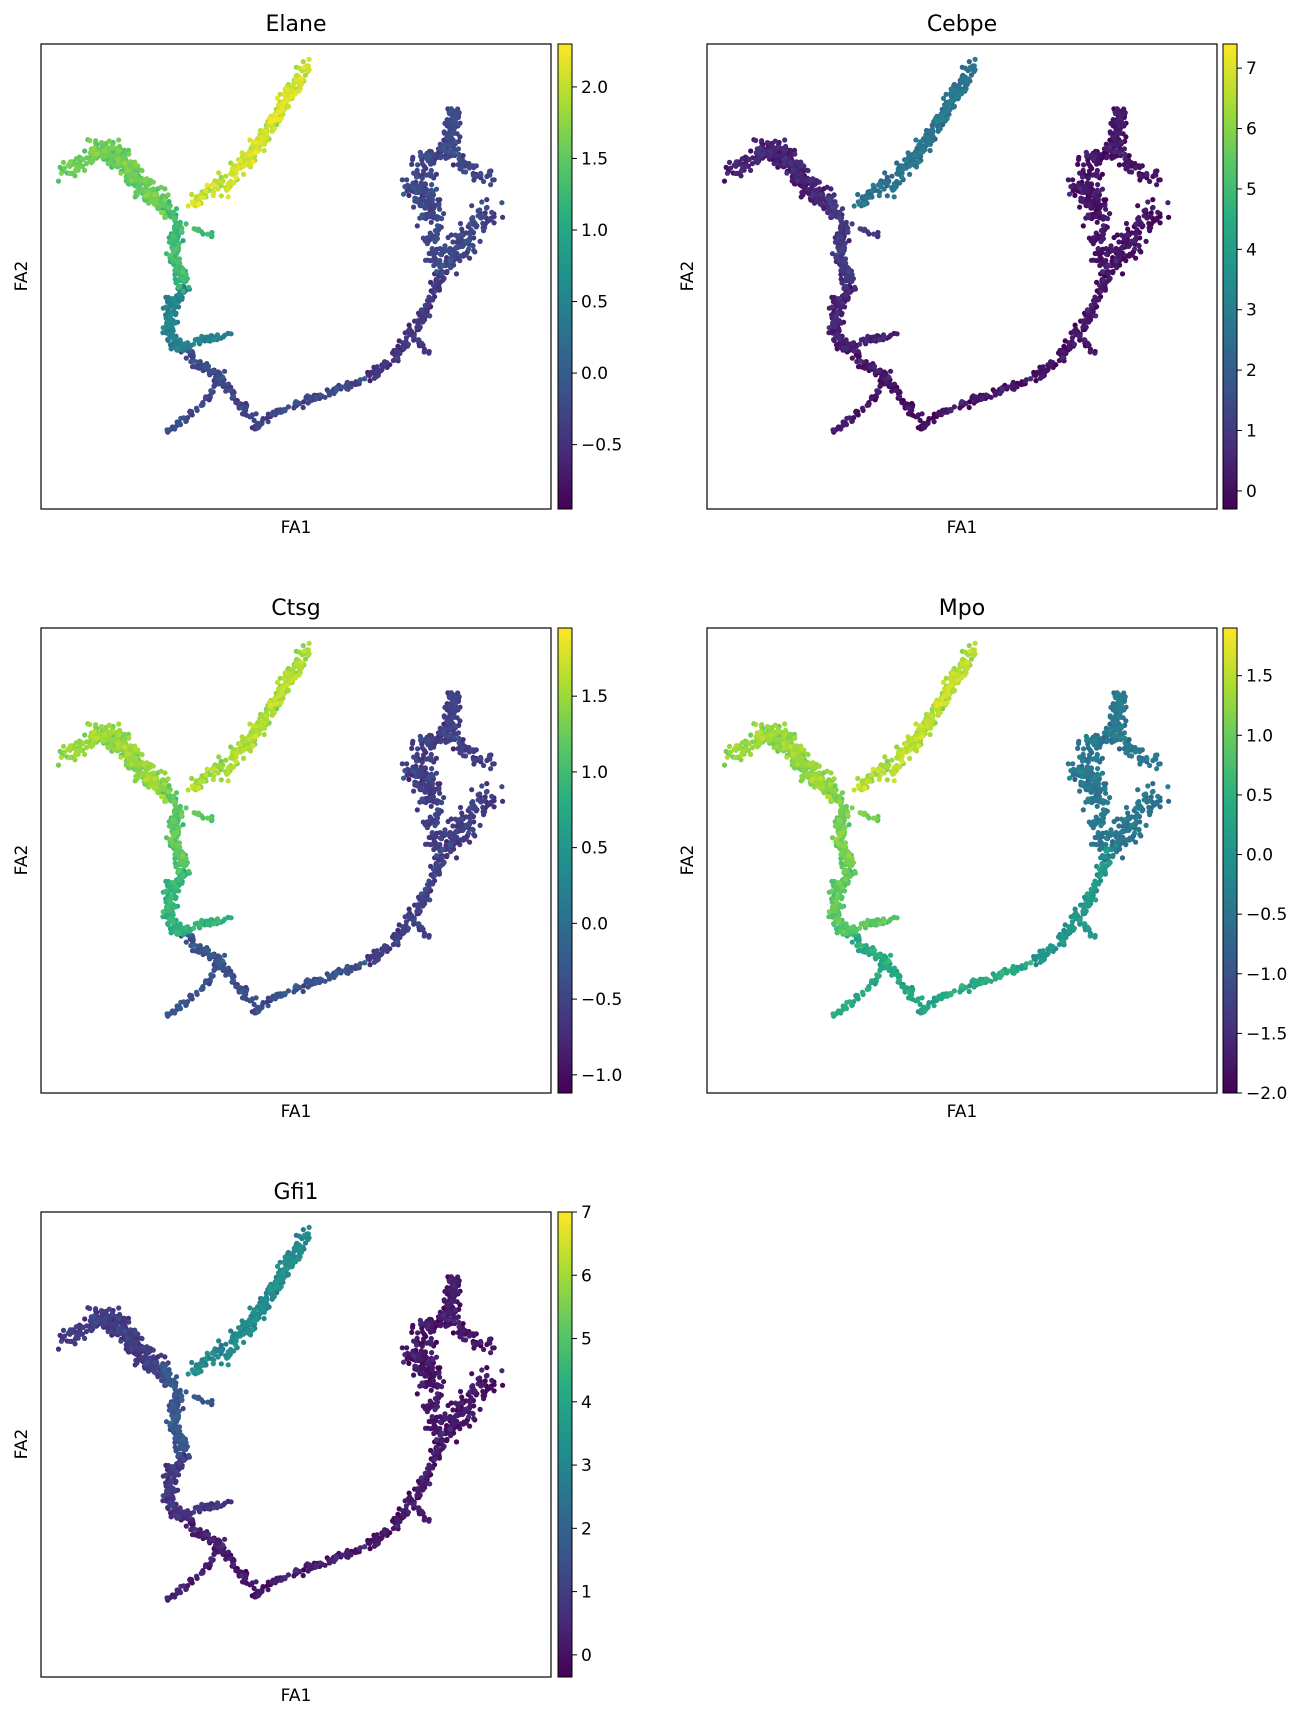 This screenshot has width=1311, height=1713. Describe the element at coordinates (1251, 130) in the screenshot. I see `colorbar-tick-label: 6` at that location.